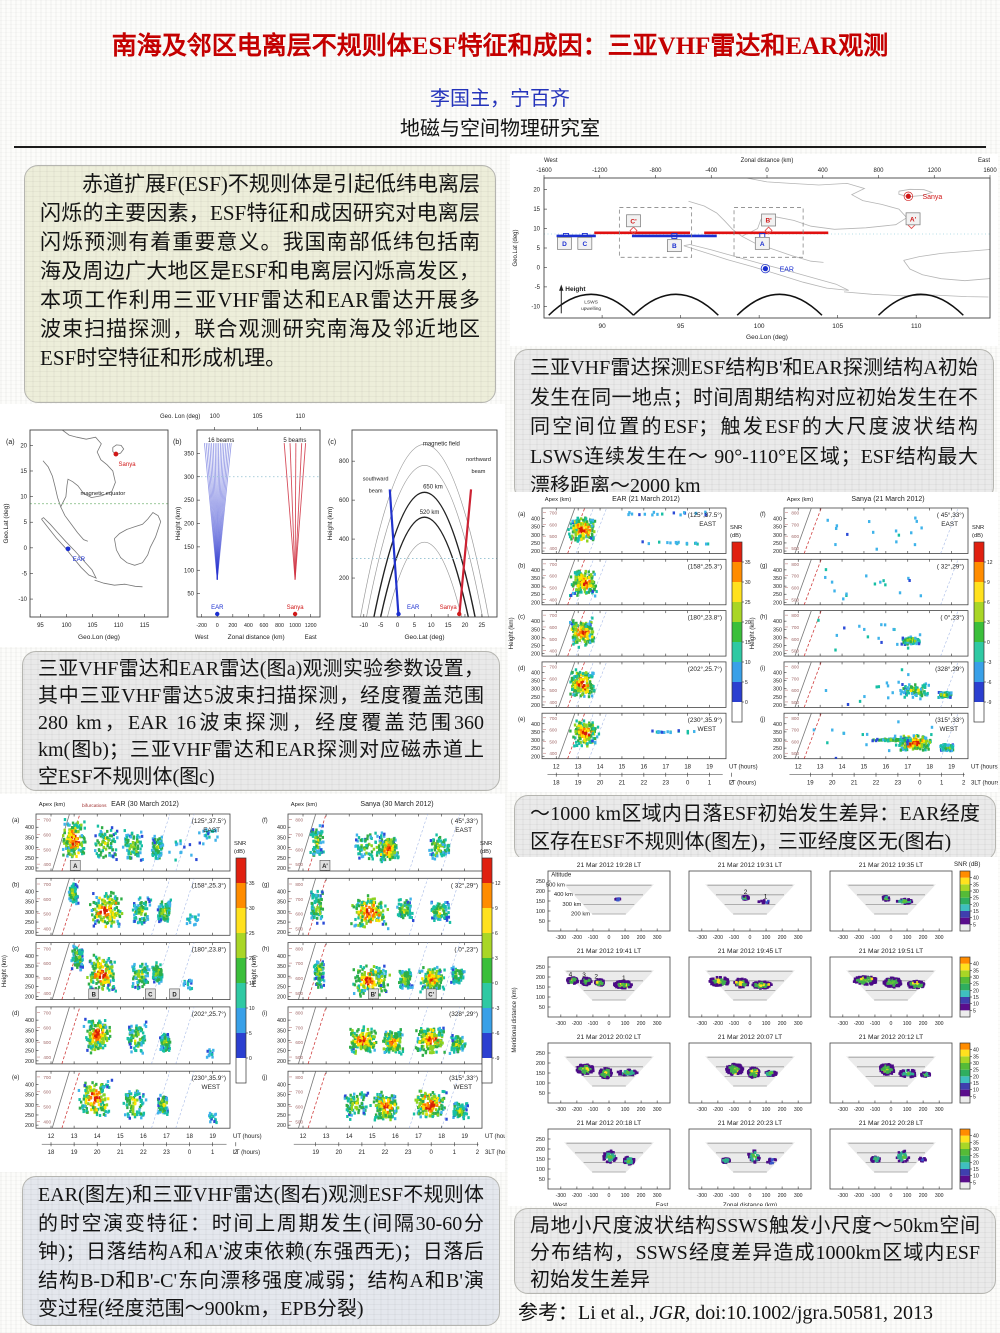 This screenshot has height=1333, width=1000. I want to click on svg-text: magnetic field, so click(441, 445).